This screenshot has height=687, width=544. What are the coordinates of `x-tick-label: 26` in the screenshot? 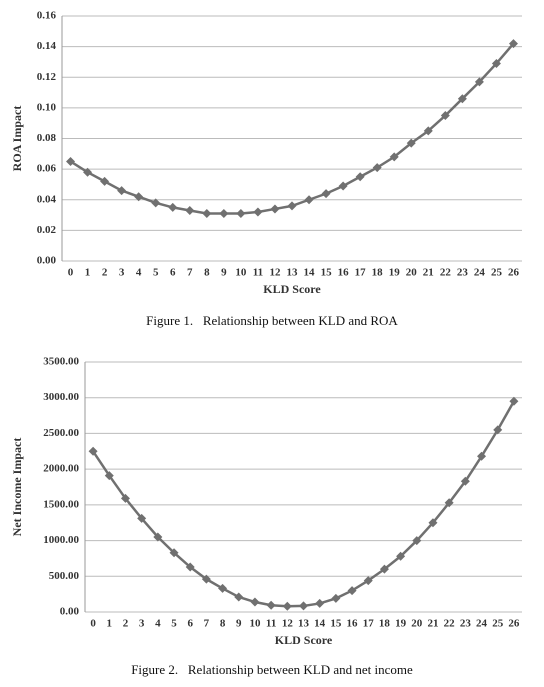 It's located at (514, 624).